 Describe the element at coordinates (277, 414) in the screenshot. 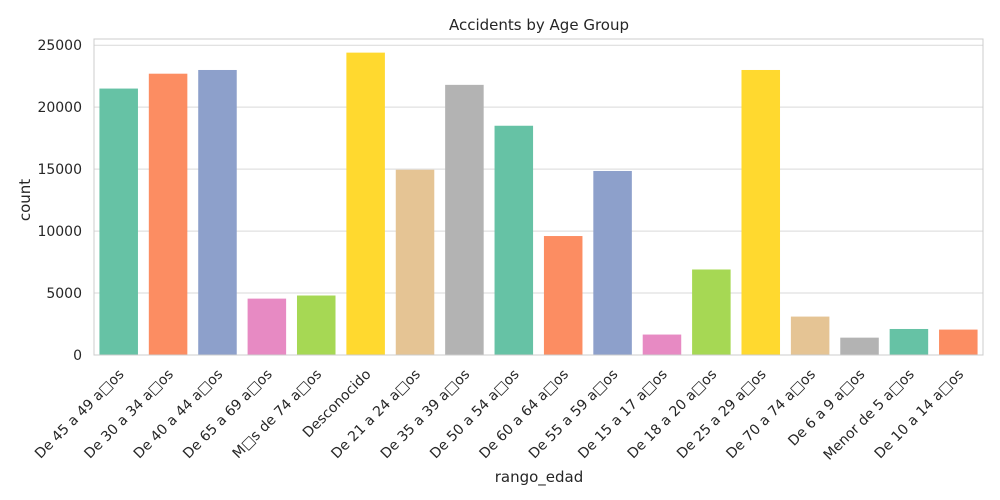

I see `x-tick-label: M□s de 74 a□os` at that location.